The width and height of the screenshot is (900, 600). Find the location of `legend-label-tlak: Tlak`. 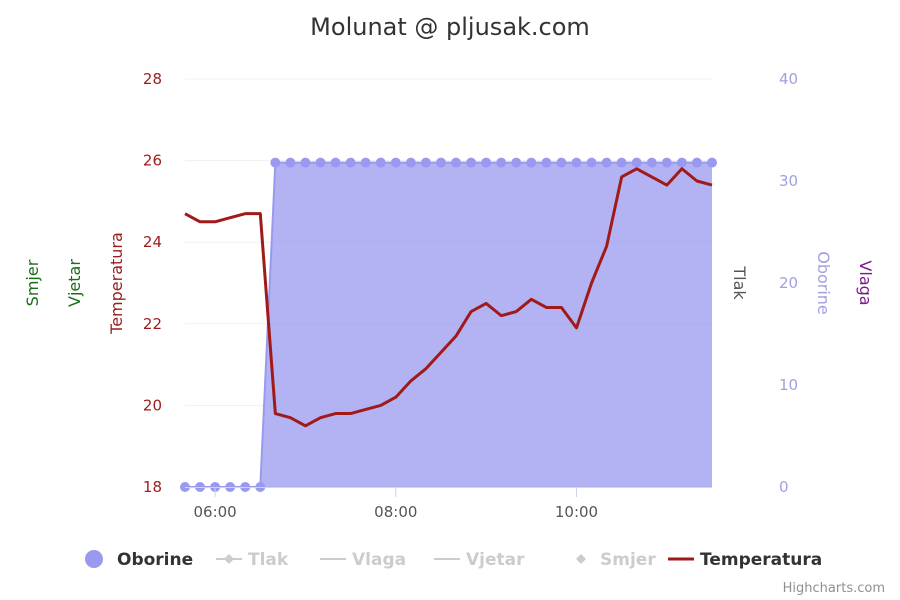

legend-label-tlak: Tlak is located at coordinates (268, 560).